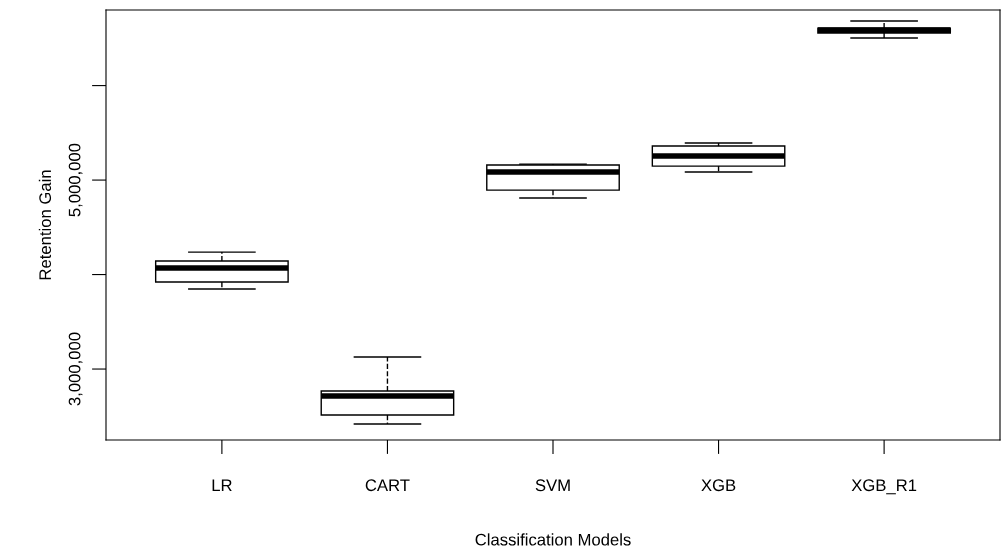 Image resolution: width=1003 pixels, height=548 pixels. What do you see at coordinates (75, 369) in the screenshot?
I see `y-tick-label: 3,000,000` at bounding box center [75, 369].